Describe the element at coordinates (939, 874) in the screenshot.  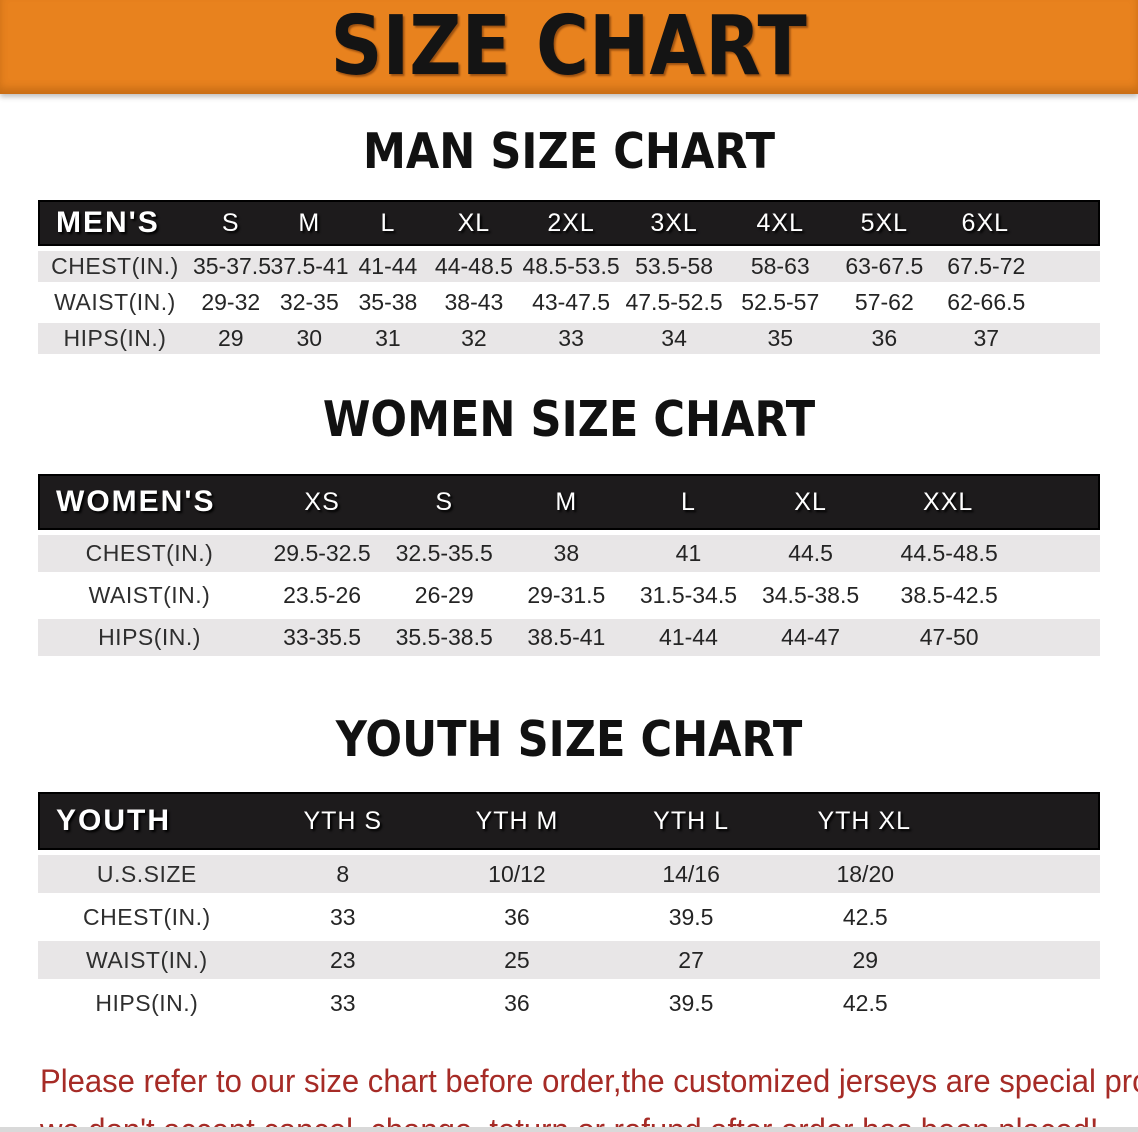
I see `value-cell: 18/20` at that location.